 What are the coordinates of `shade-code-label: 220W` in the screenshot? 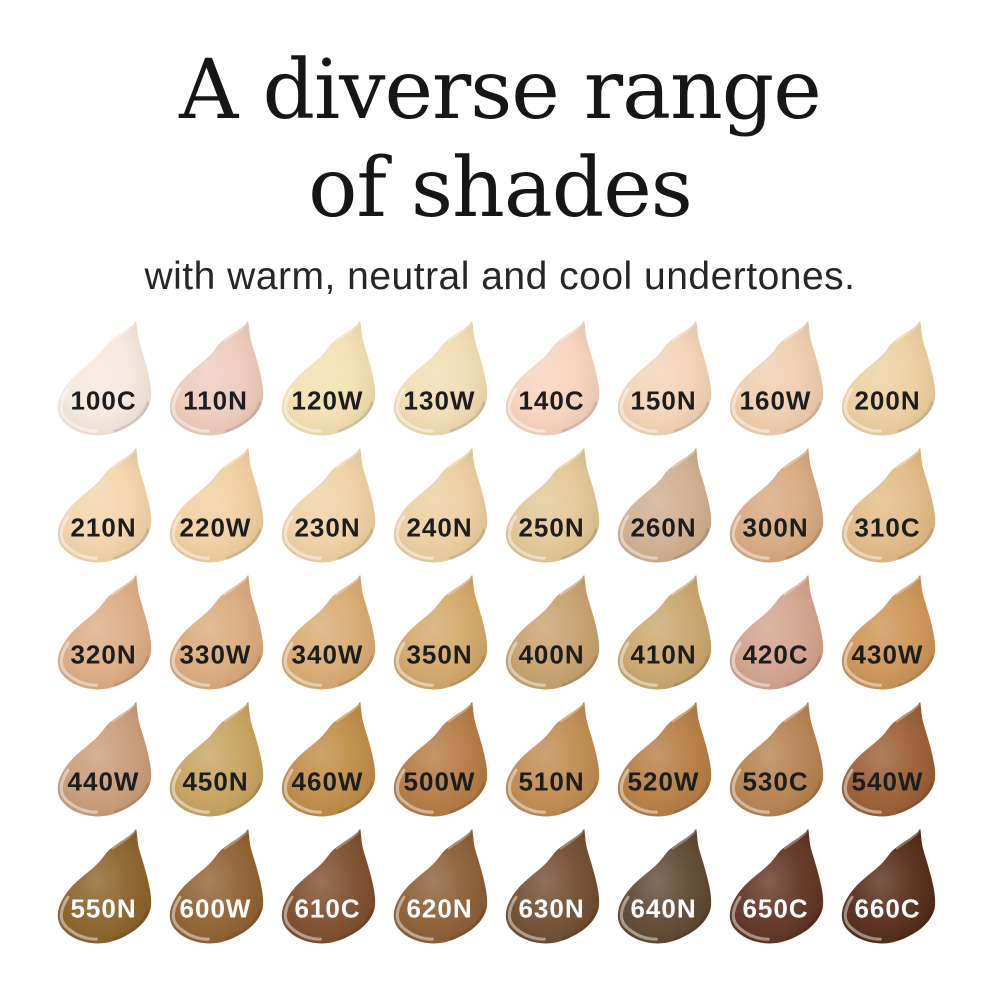 It's located at (215, 527).